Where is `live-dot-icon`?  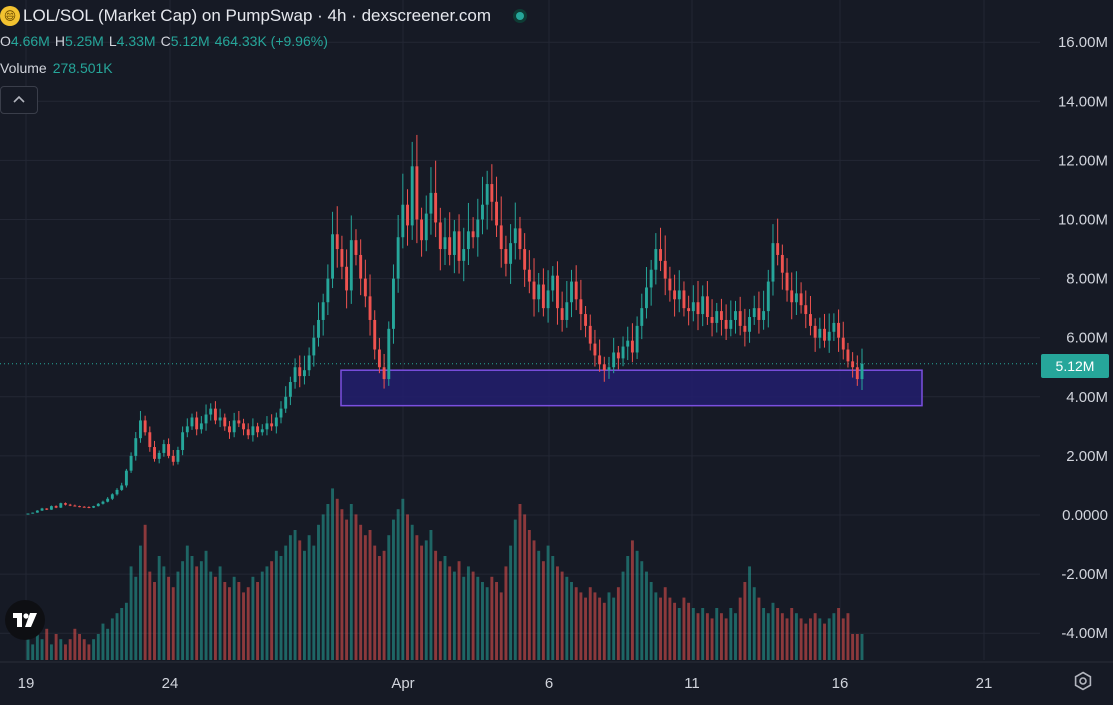 live-dot-icon is located at coordinates (520, 16).